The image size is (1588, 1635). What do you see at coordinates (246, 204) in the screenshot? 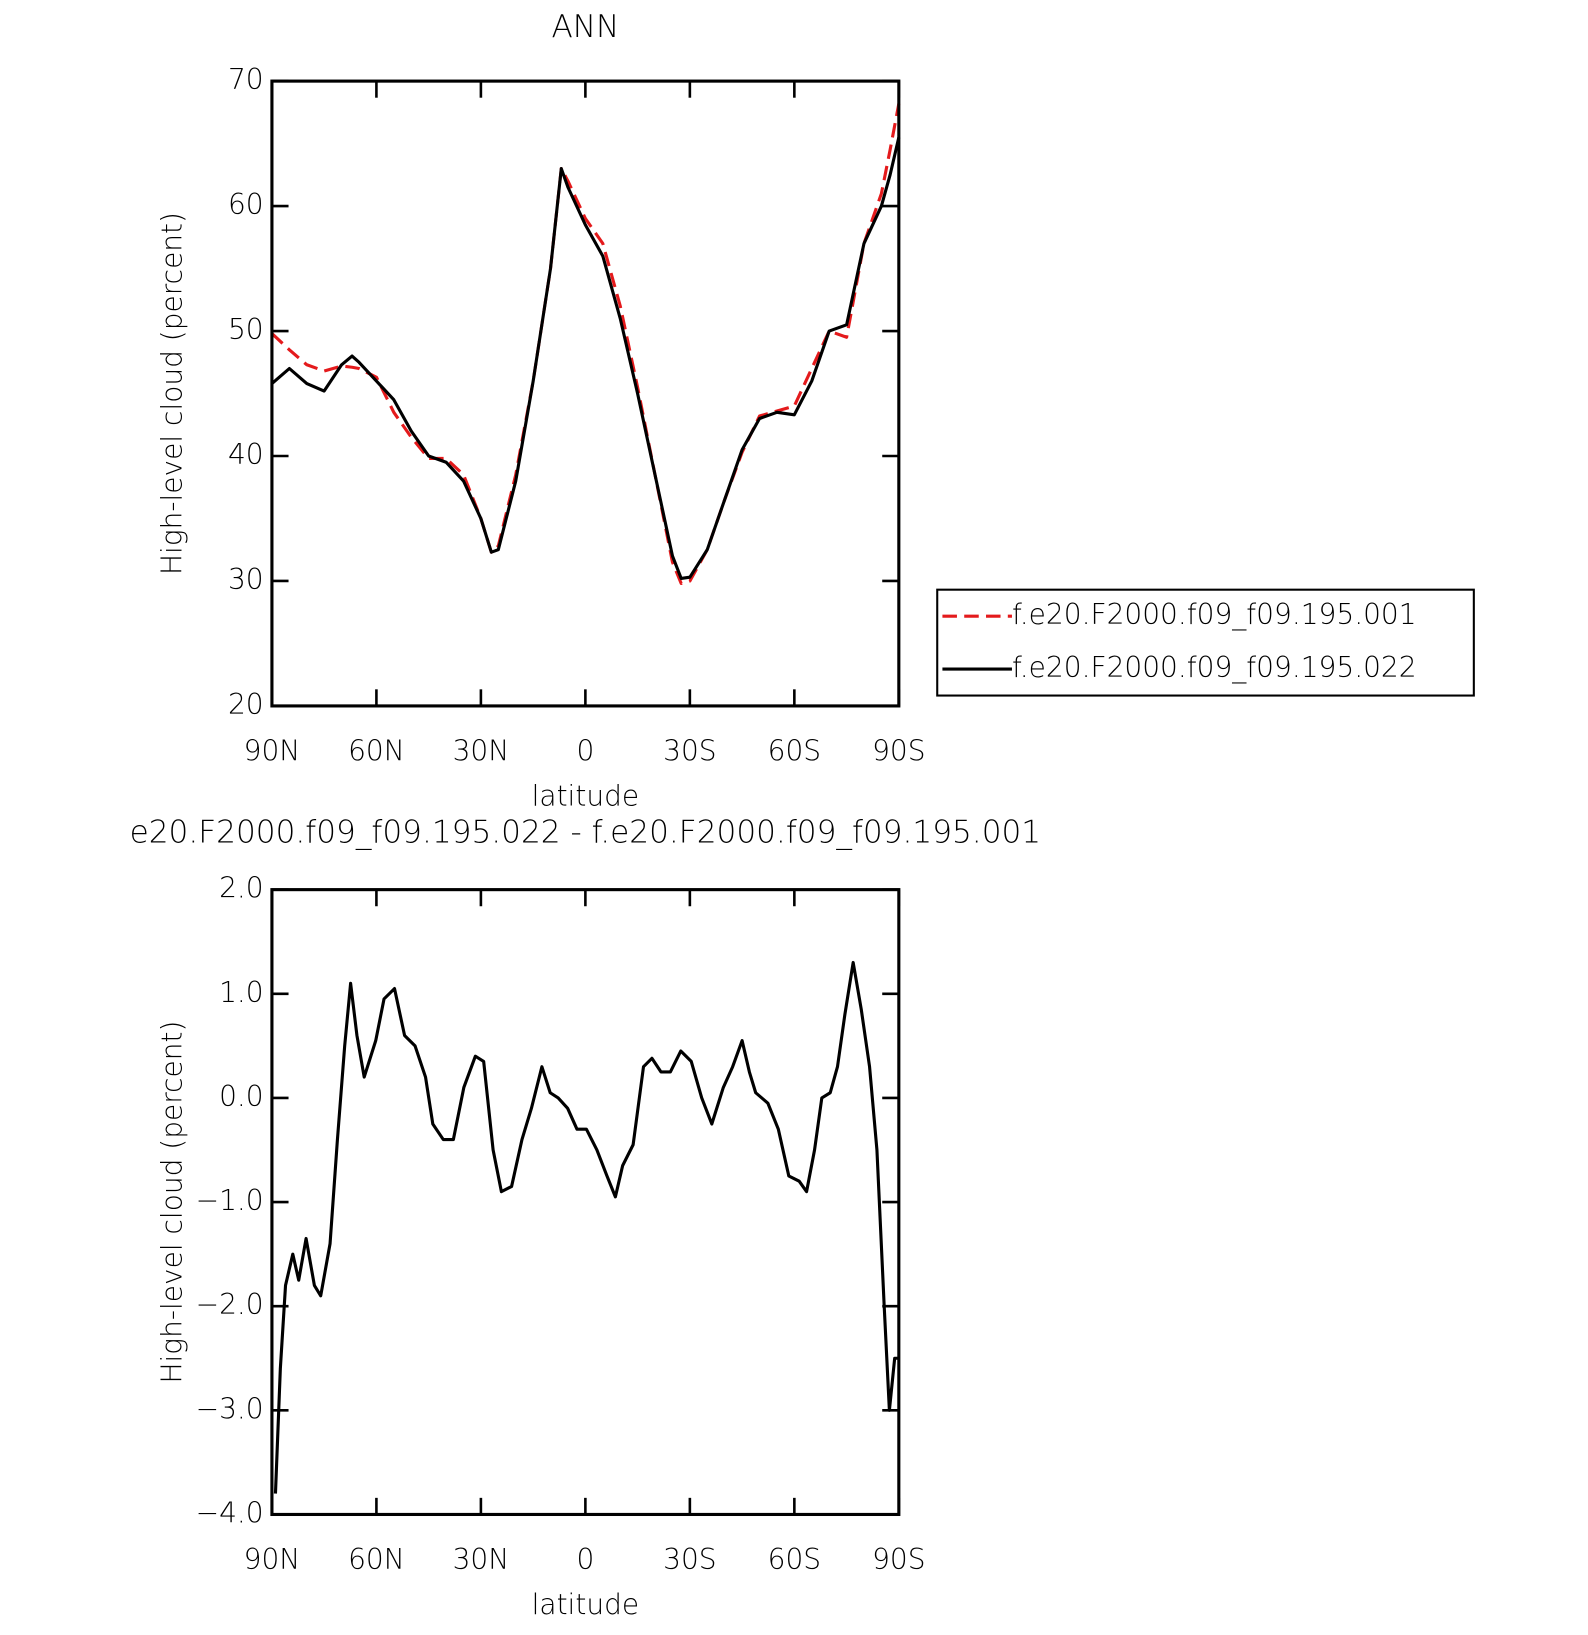
I see `y-tick-label: 60` at bounding box center [246, 204].